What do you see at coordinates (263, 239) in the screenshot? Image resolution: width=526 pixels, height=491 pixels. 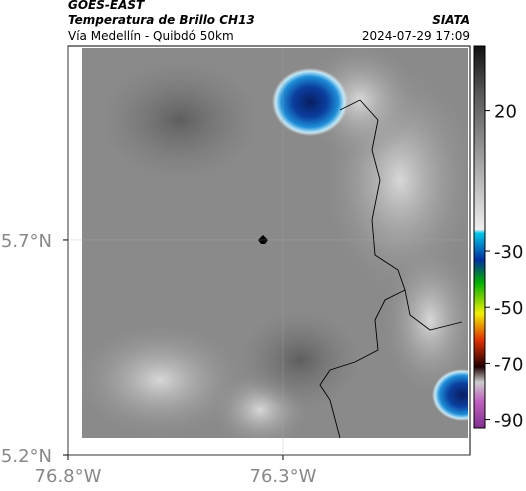 I see `location-marker` at bounding box center [263, 239].